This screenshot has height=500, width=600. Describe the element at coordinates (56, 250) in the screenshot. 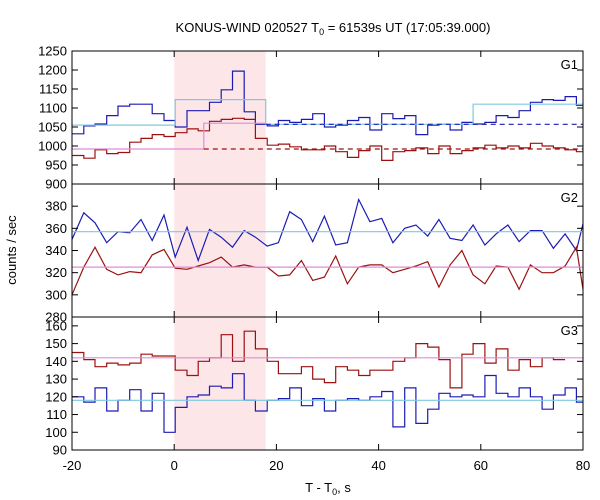

I see `y-tick-label: 340` at that location.